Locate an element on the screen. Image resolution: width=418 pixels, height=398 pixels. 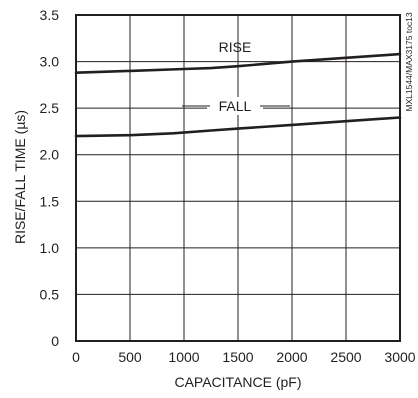
x-axis-label: CAPACITANCE (pF) is located at coordinates (237, 382).